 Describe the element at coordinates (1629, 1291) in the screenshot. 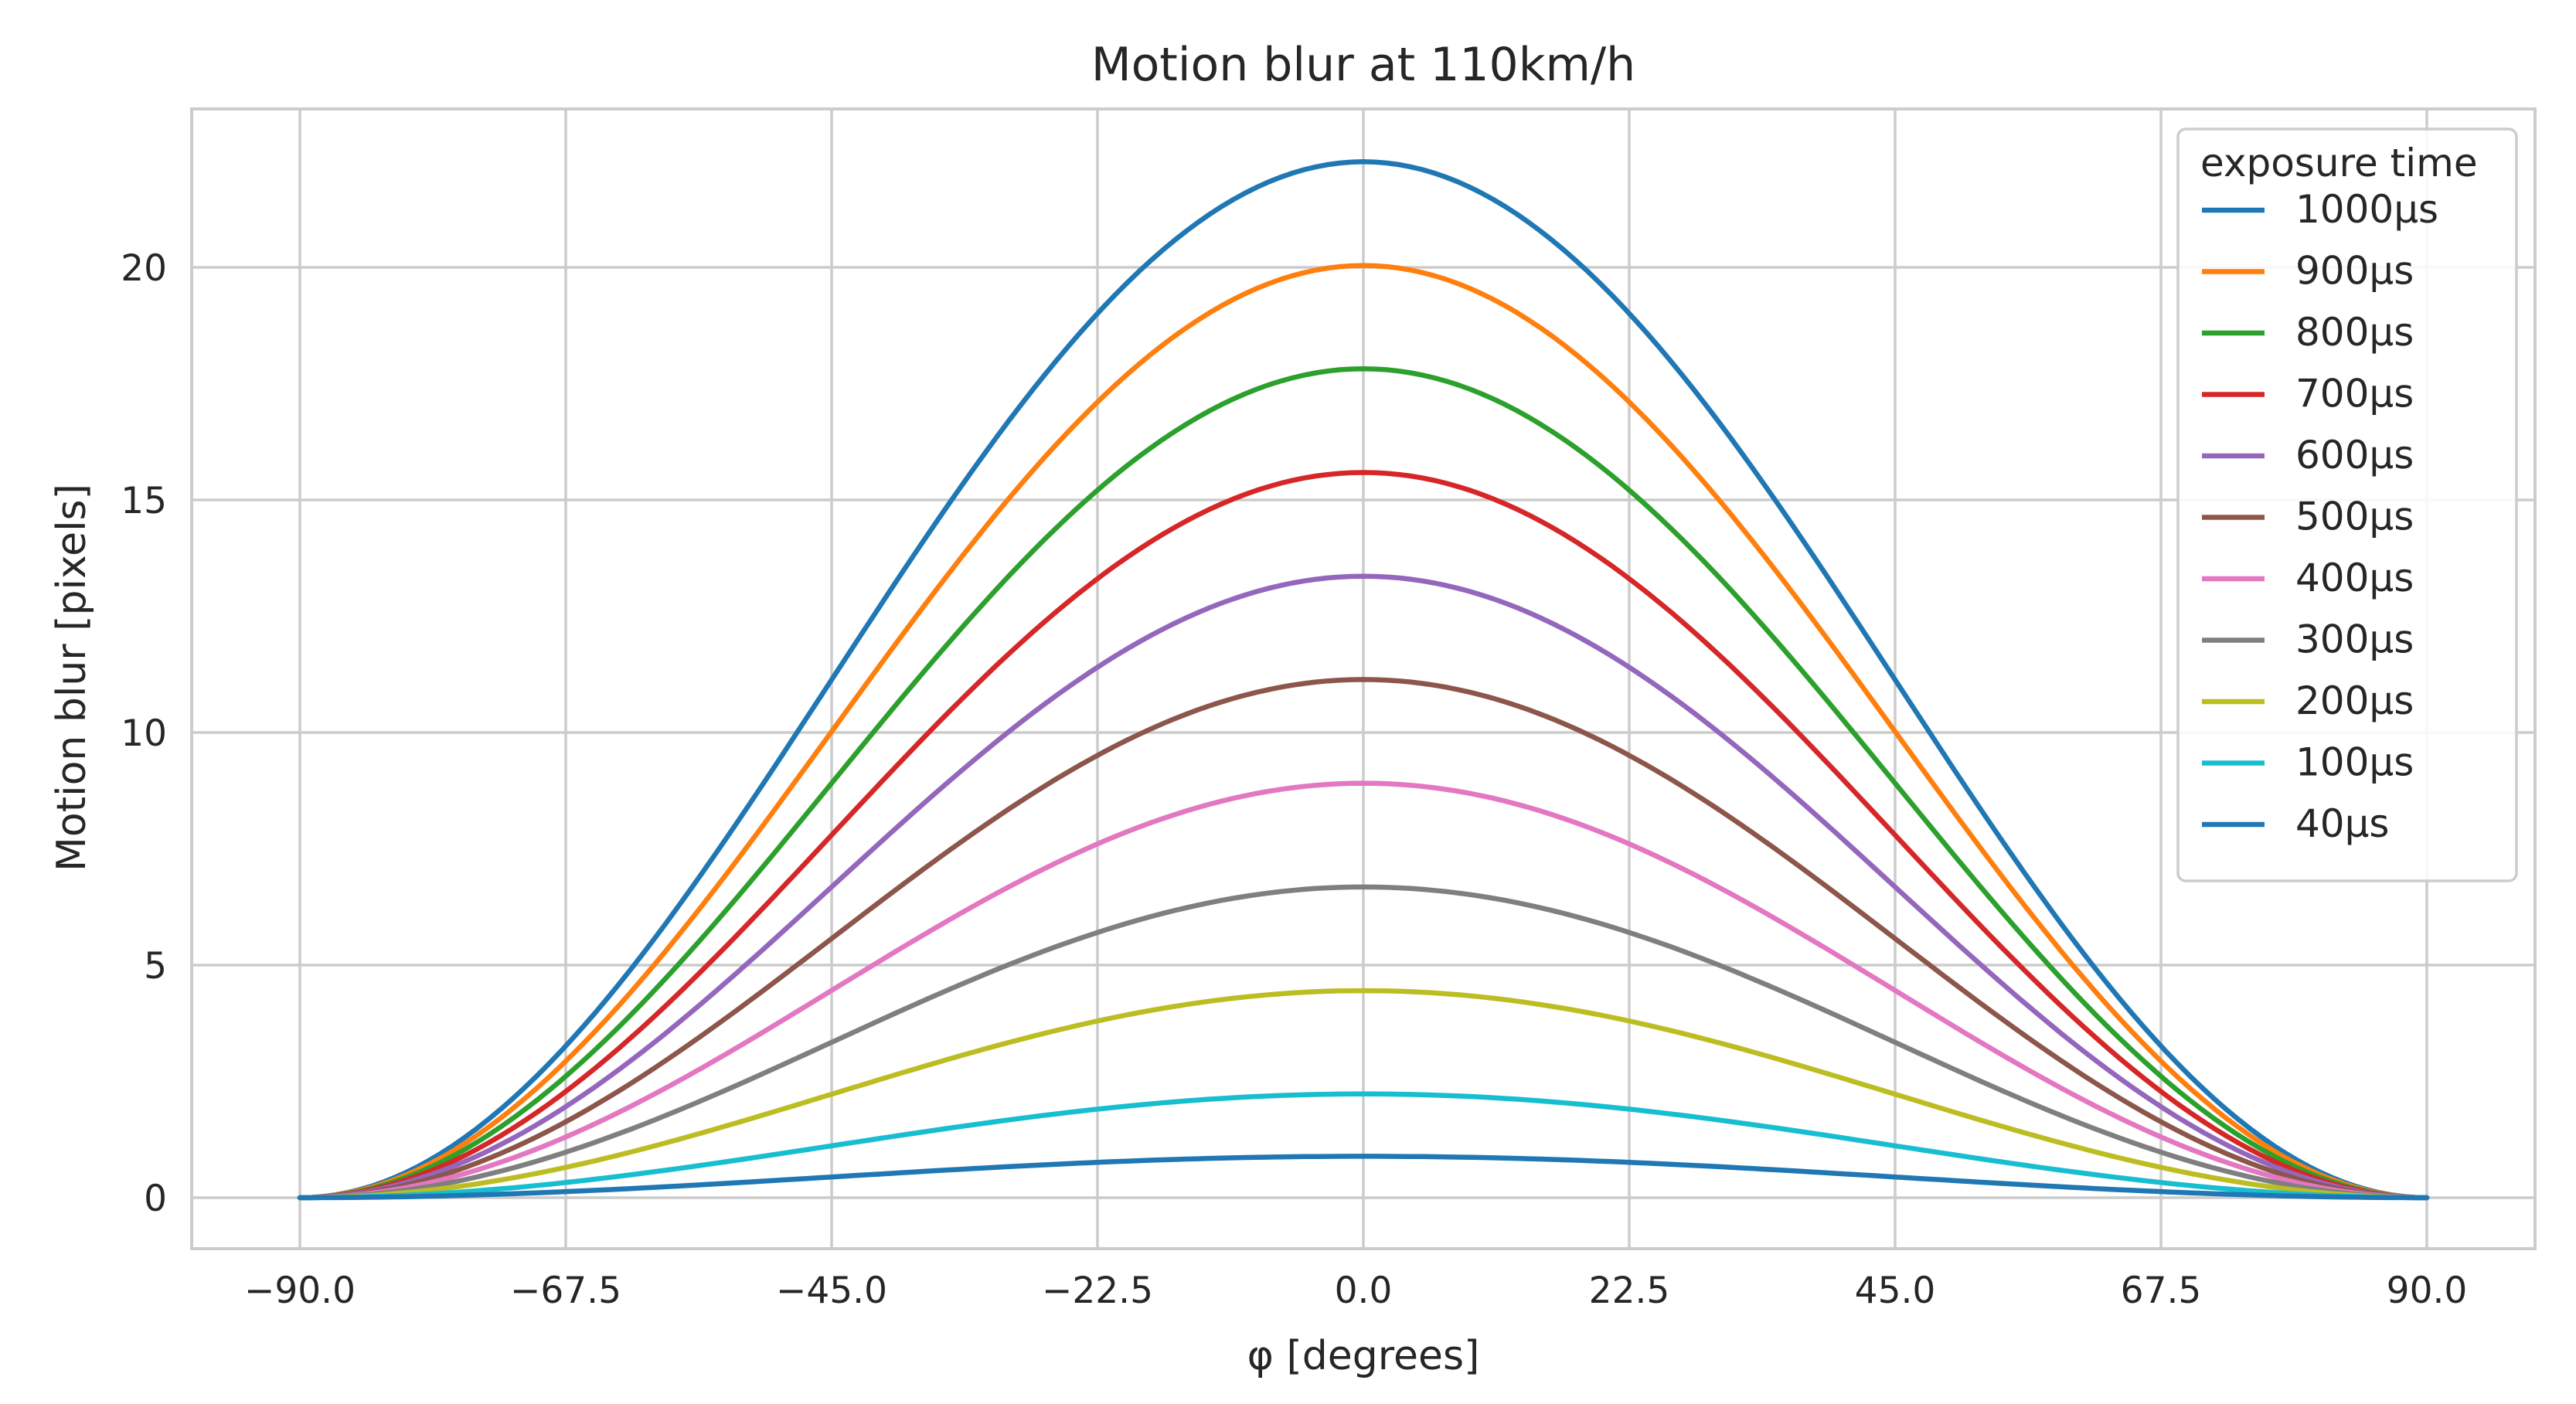

I see `x-tick-label: 22.5` at that location.